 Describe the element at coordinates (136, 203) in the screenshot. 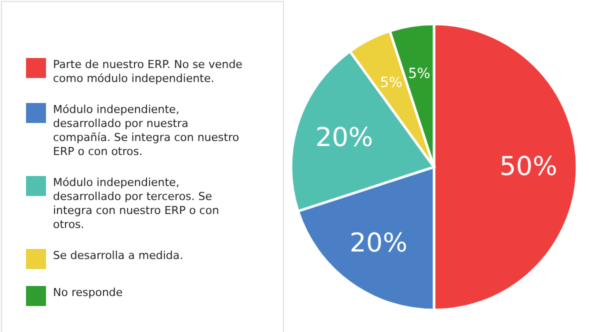

I see `legend-label: Módulo independiente, desarrollado por terceros. Se integra con nuestro ERP o con otros.` at that location.